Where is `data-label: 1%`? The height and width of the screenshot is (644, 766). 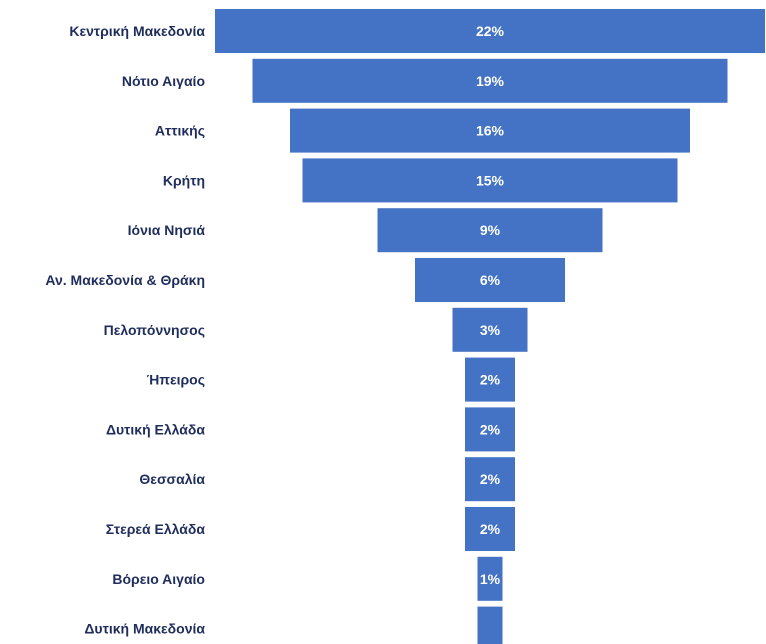
data-label: 1% is located at coordinates (490, 579).